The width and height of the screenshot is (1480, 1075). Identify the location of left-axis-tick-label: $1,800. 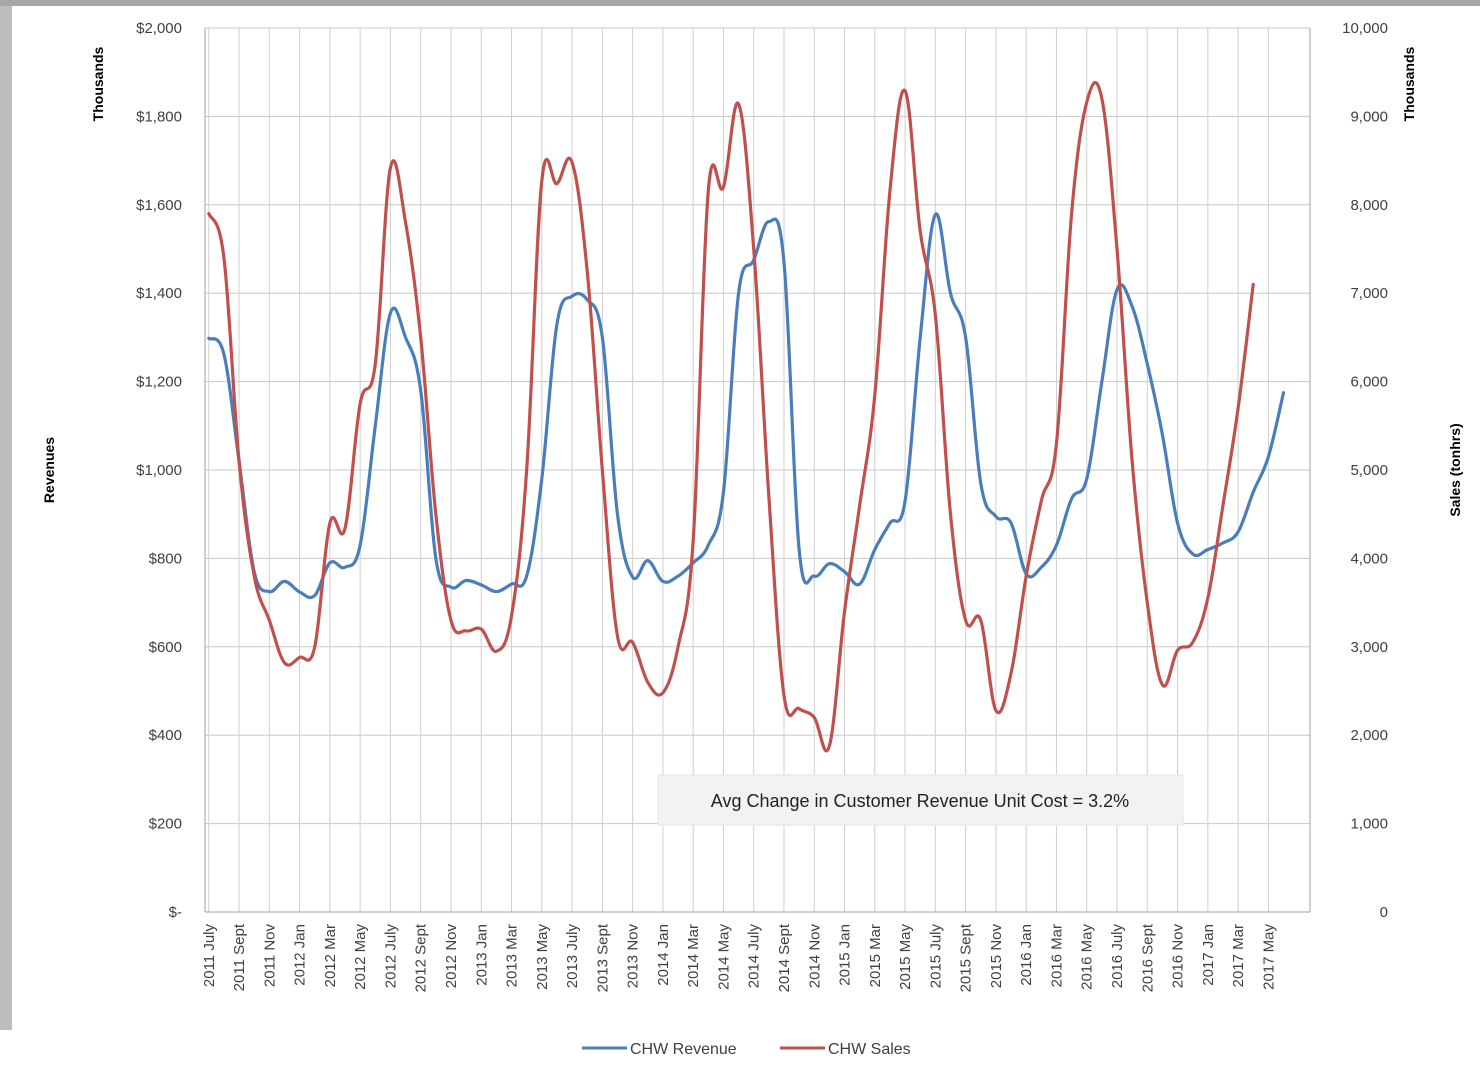
(159, 116).